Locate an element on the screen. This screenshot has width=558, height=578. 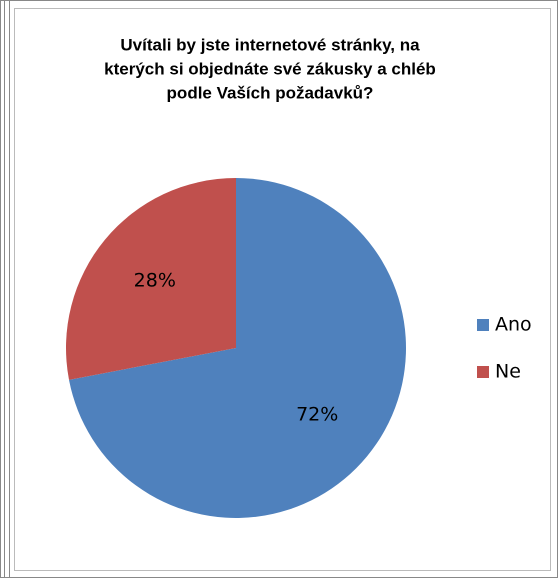
pie-slice is located at coordinates (151, 279).